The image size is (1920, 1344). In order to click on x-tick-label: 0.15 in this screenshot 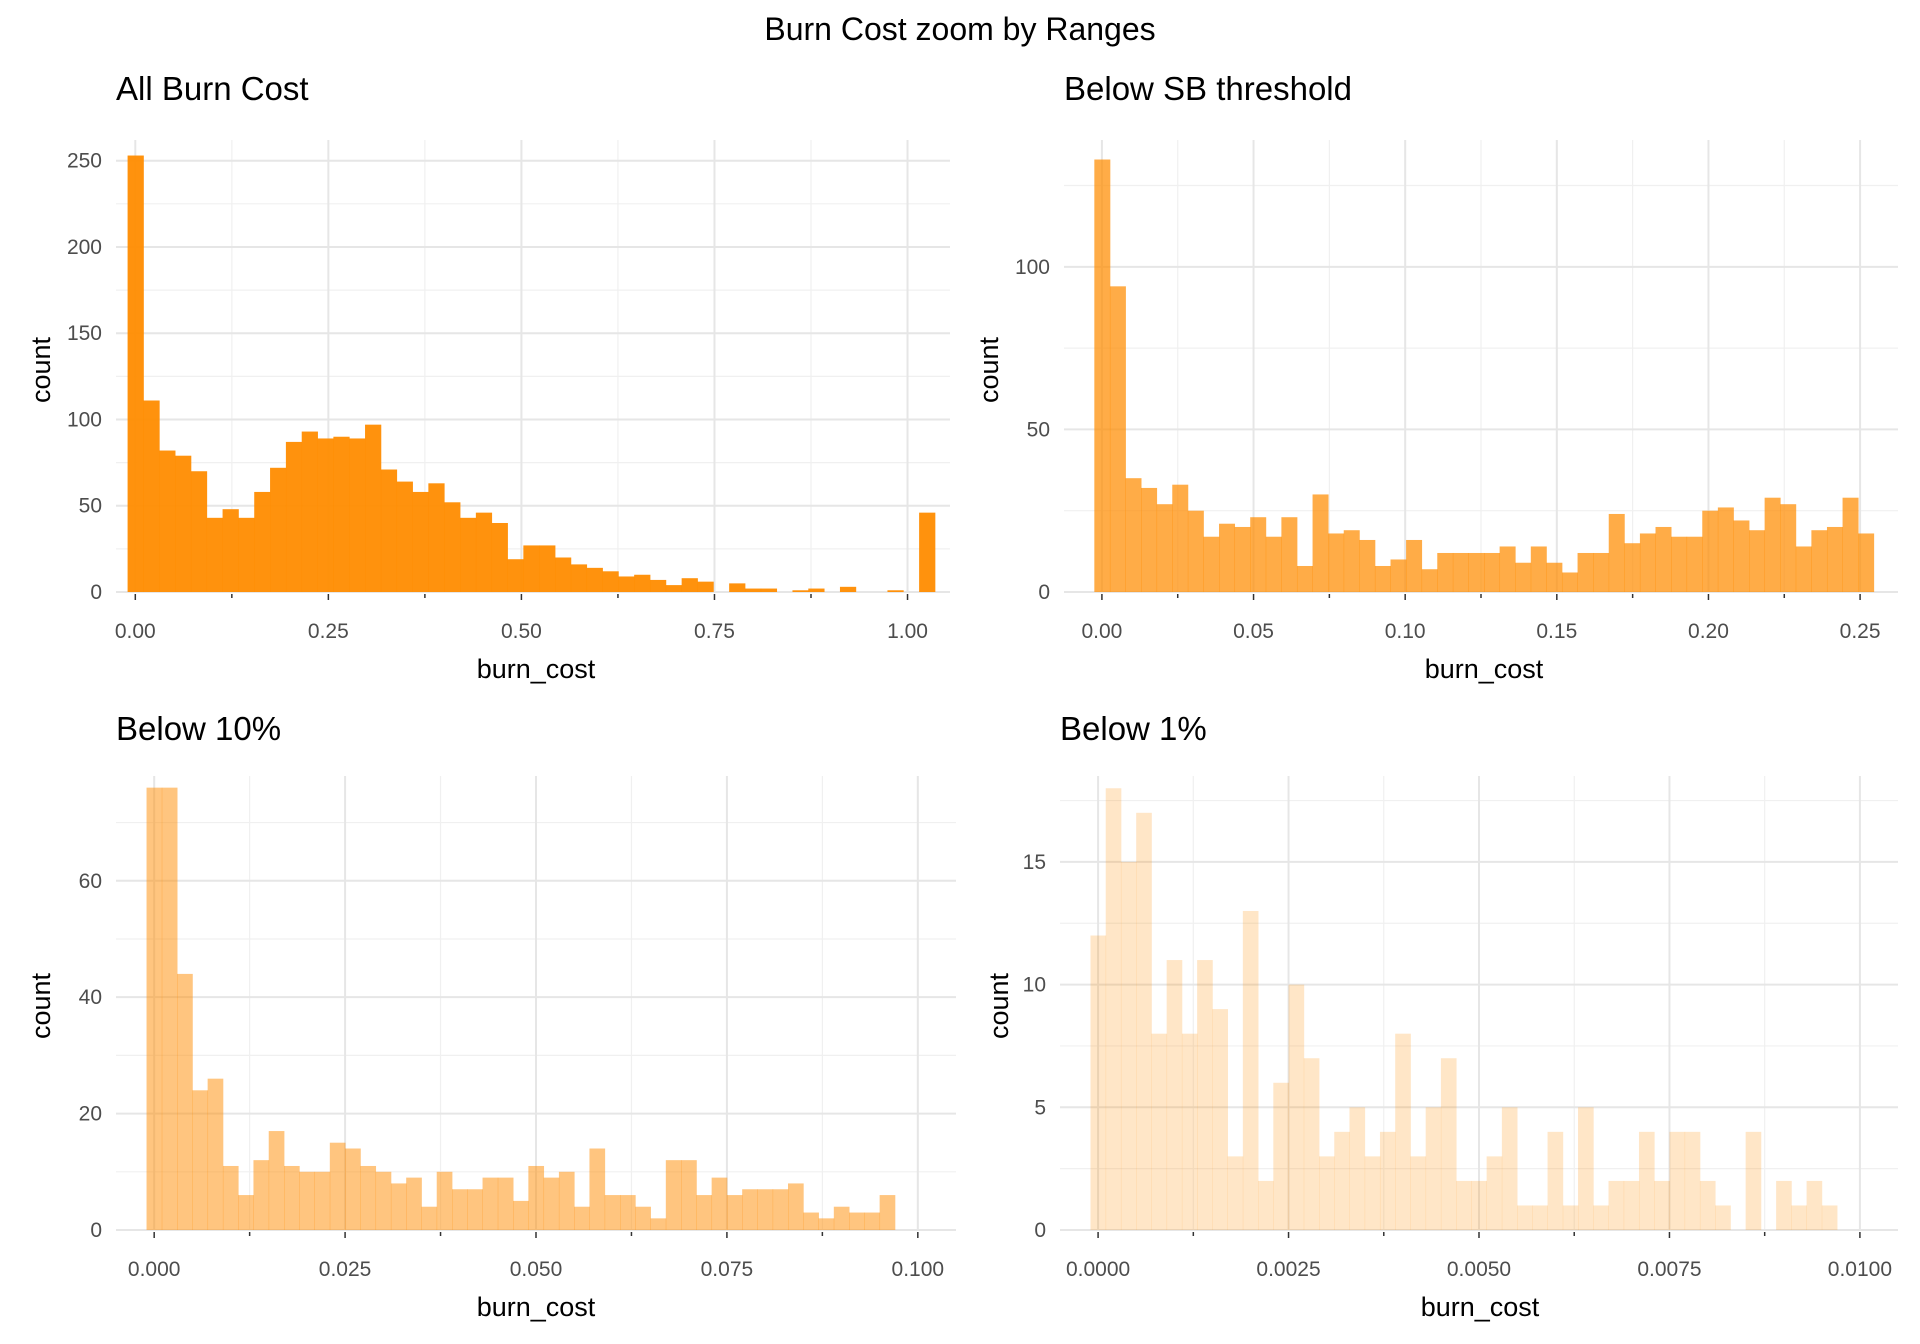, I will do `click(1556, 631)`.